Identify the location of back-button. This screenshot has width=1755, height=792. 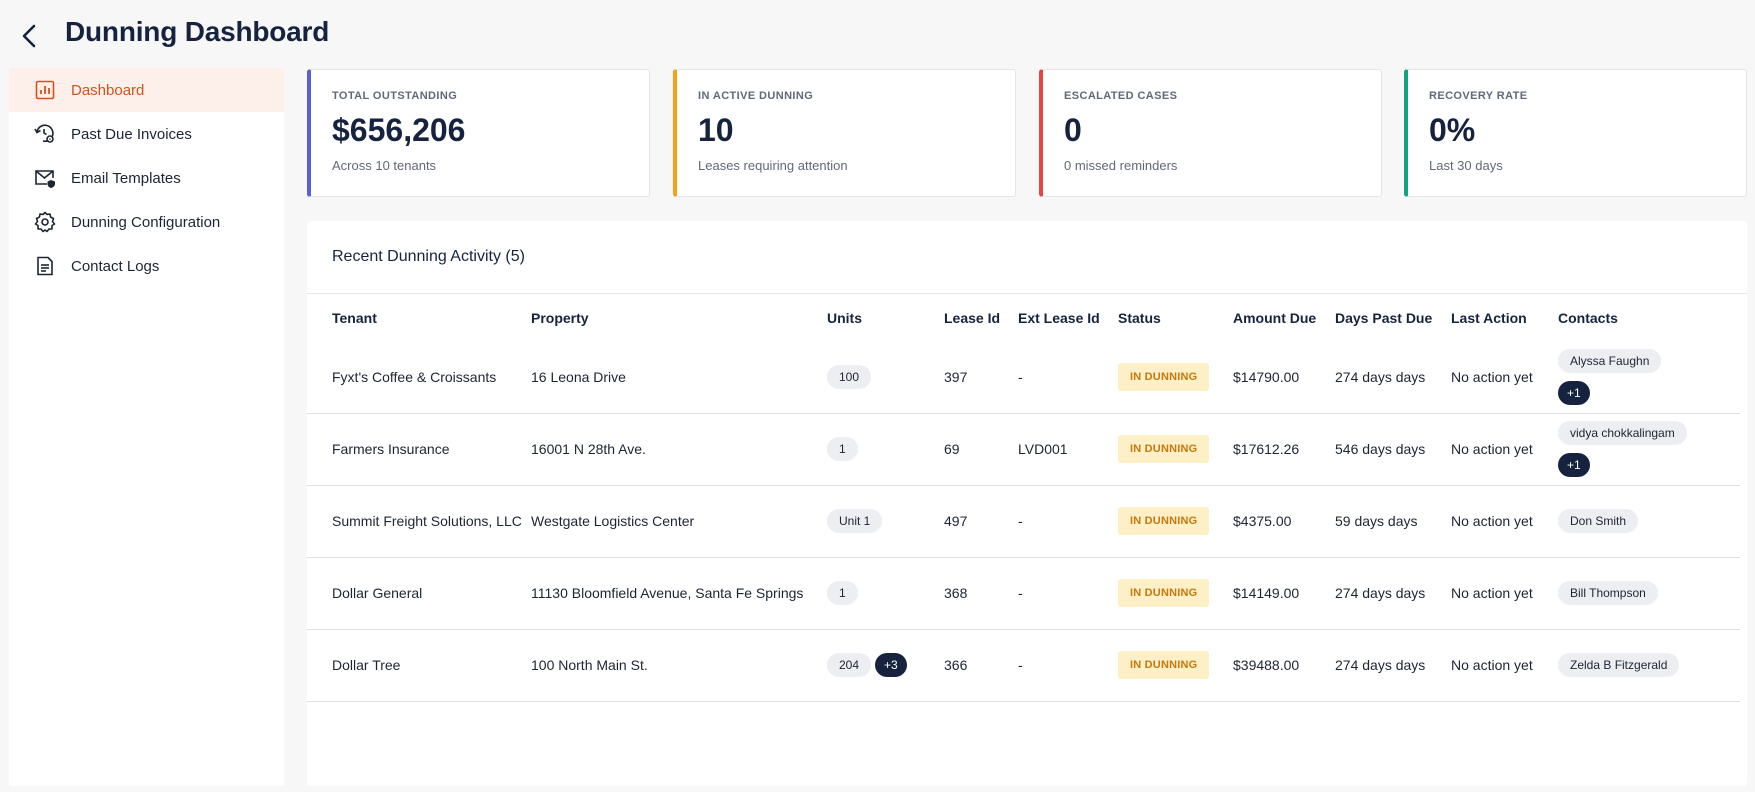
(32, 36).